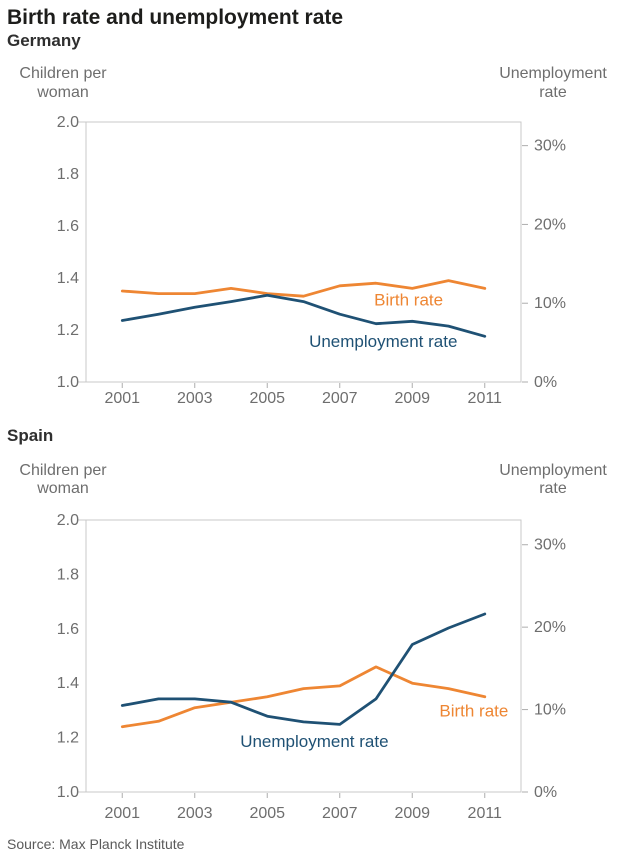  Describe the element at coordinates (96, 844) in the screenshot. I see `source-caption: Source: Max Planck Institute` at that location.